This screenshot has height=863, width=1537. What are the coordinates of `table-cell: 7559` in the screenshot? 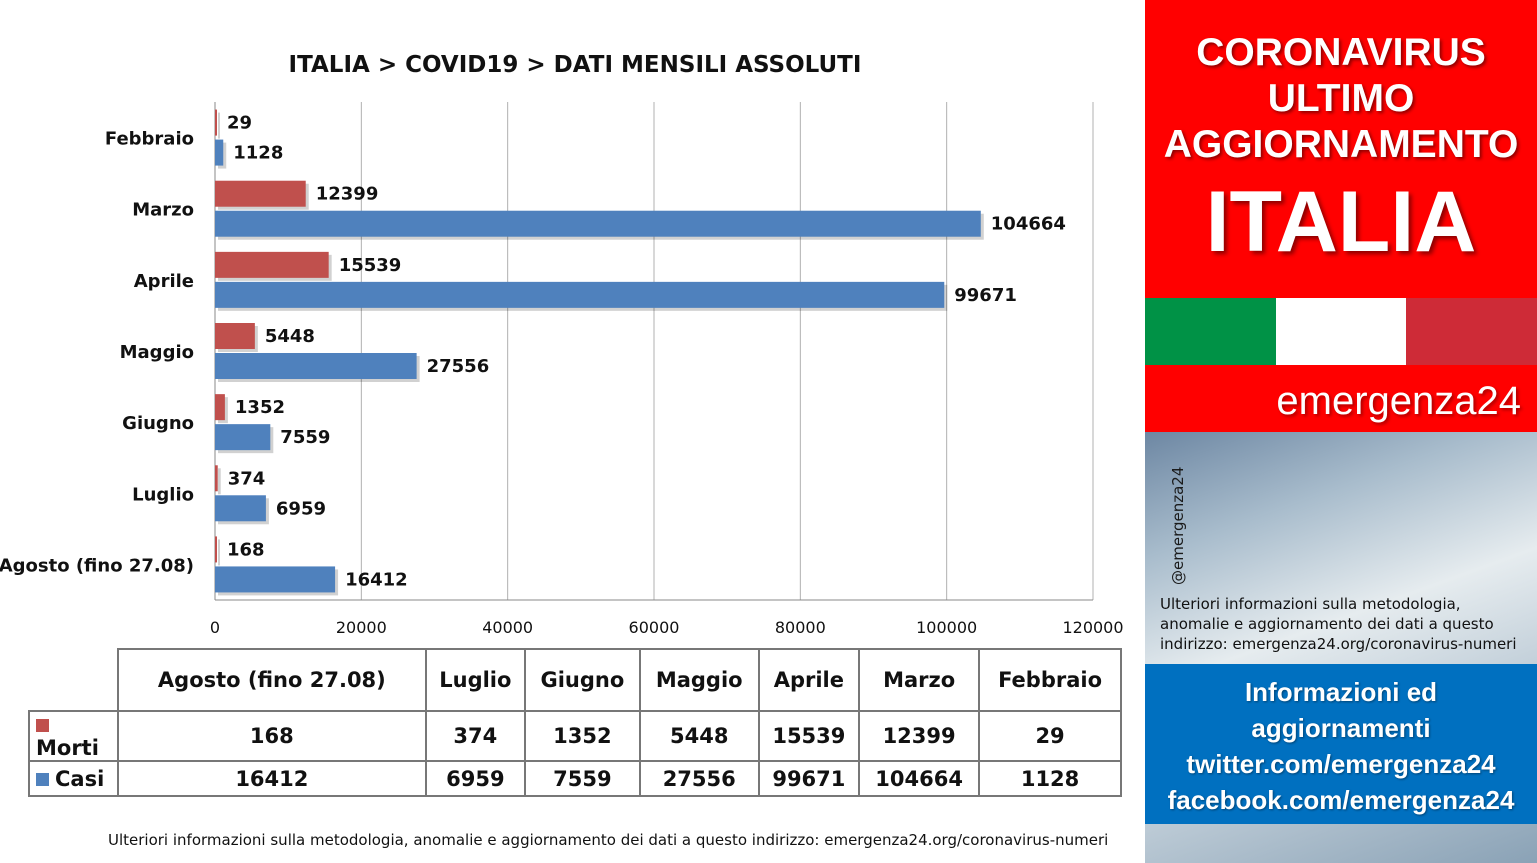 It's located at (582, 778).